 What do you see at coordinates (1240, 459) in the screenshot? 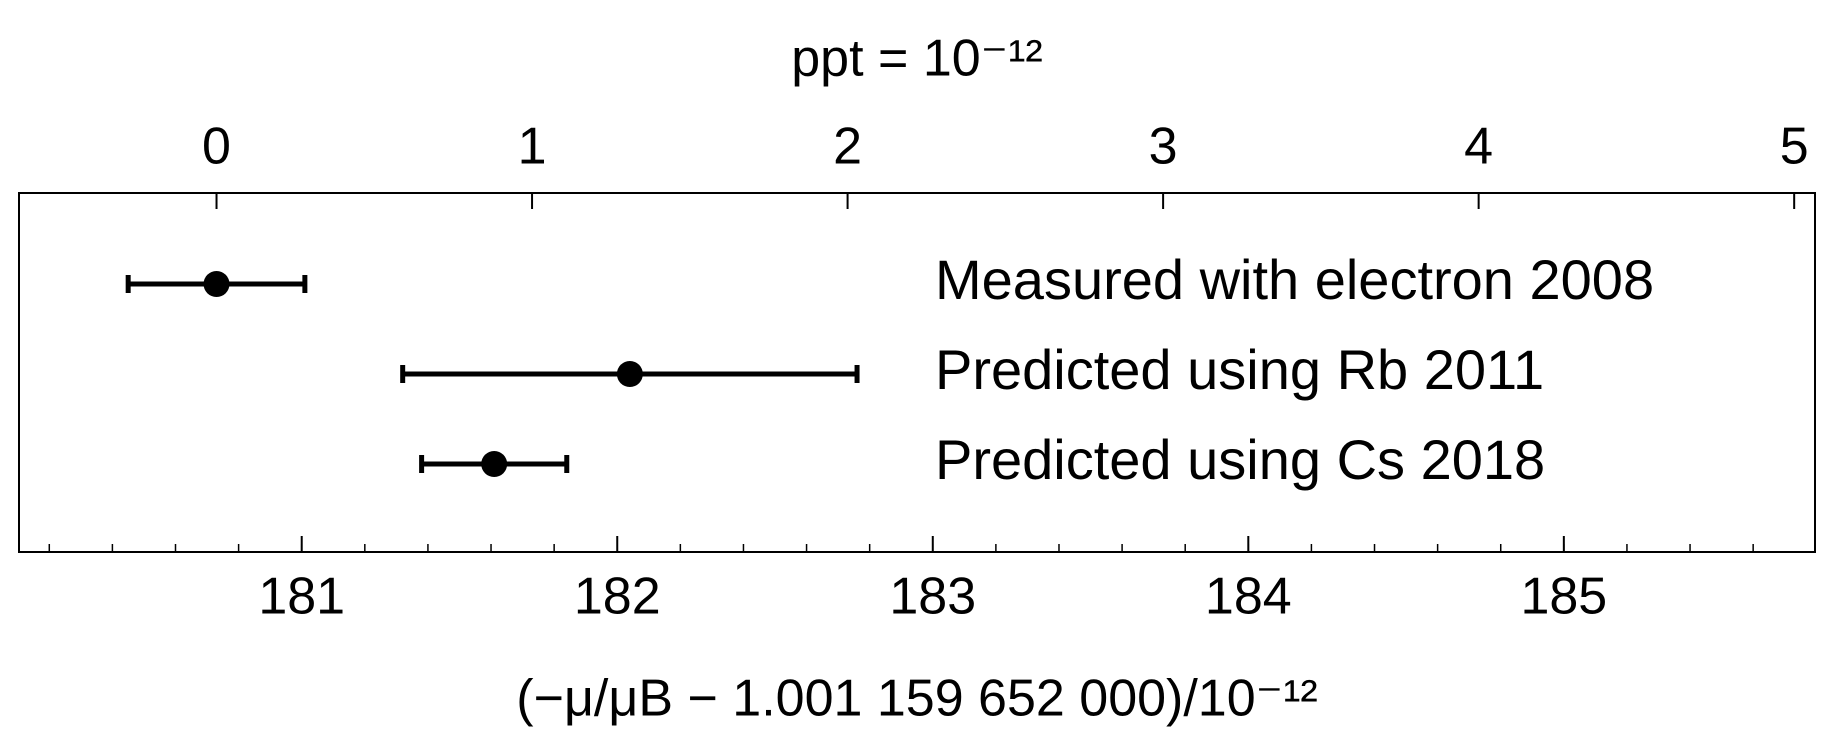
I see `series-label: Predicted using Cs 2018` at bounding box center [1240, 459].